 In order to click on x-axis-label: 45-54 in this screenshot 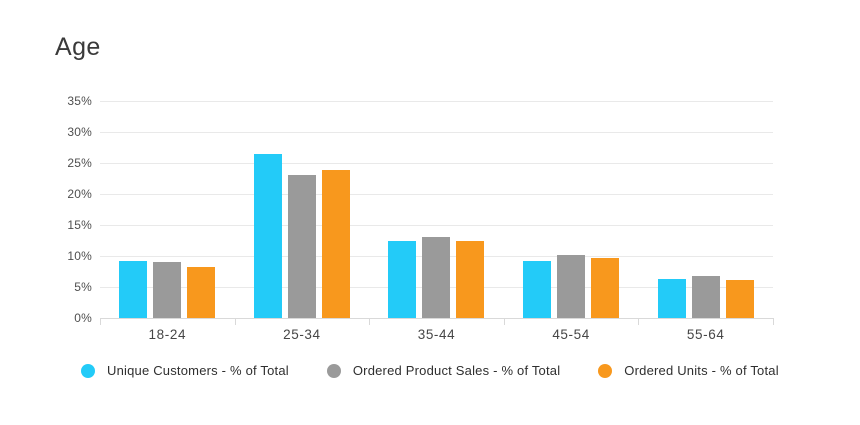, I will do `click(571, 334)`.